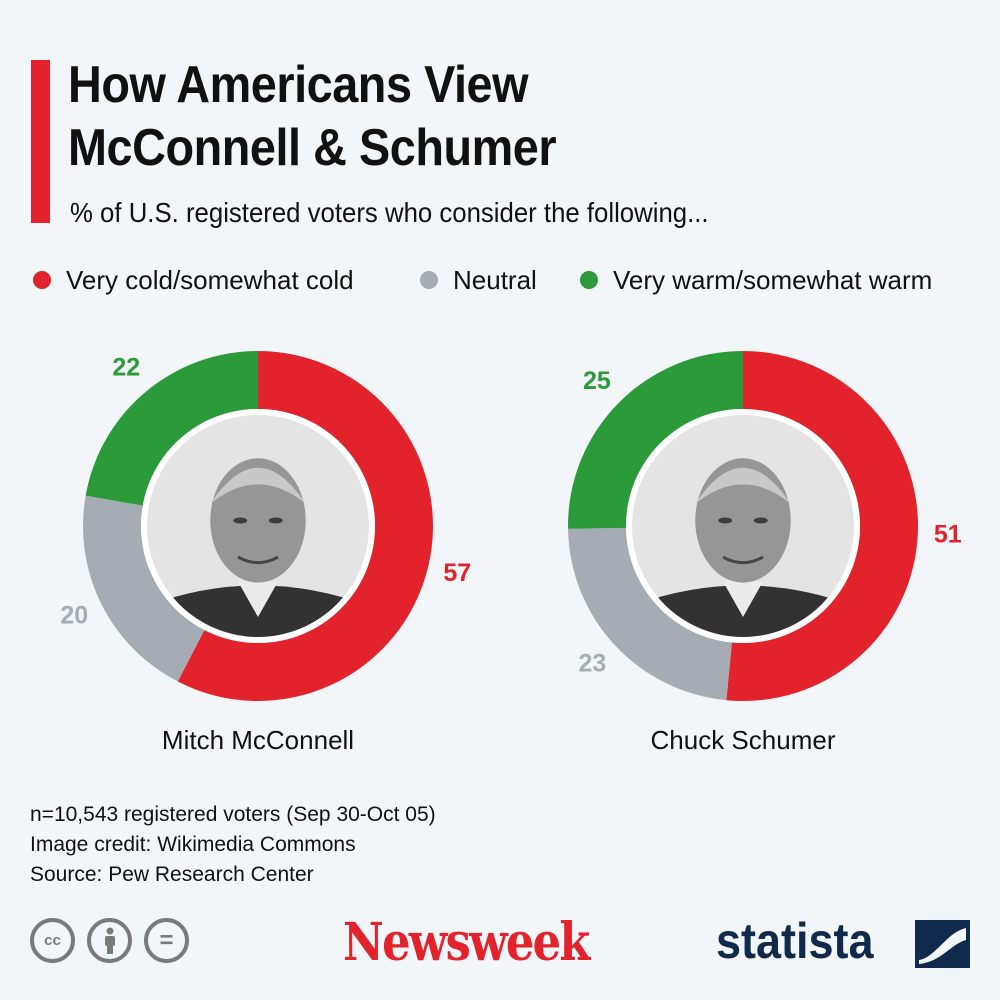 Image resolution: width=1000 pixels, height=1000 pixels. Describe the element at coordinates (650, 614) in the screenshot. I see `donut-2-slice-neutral` at that location.